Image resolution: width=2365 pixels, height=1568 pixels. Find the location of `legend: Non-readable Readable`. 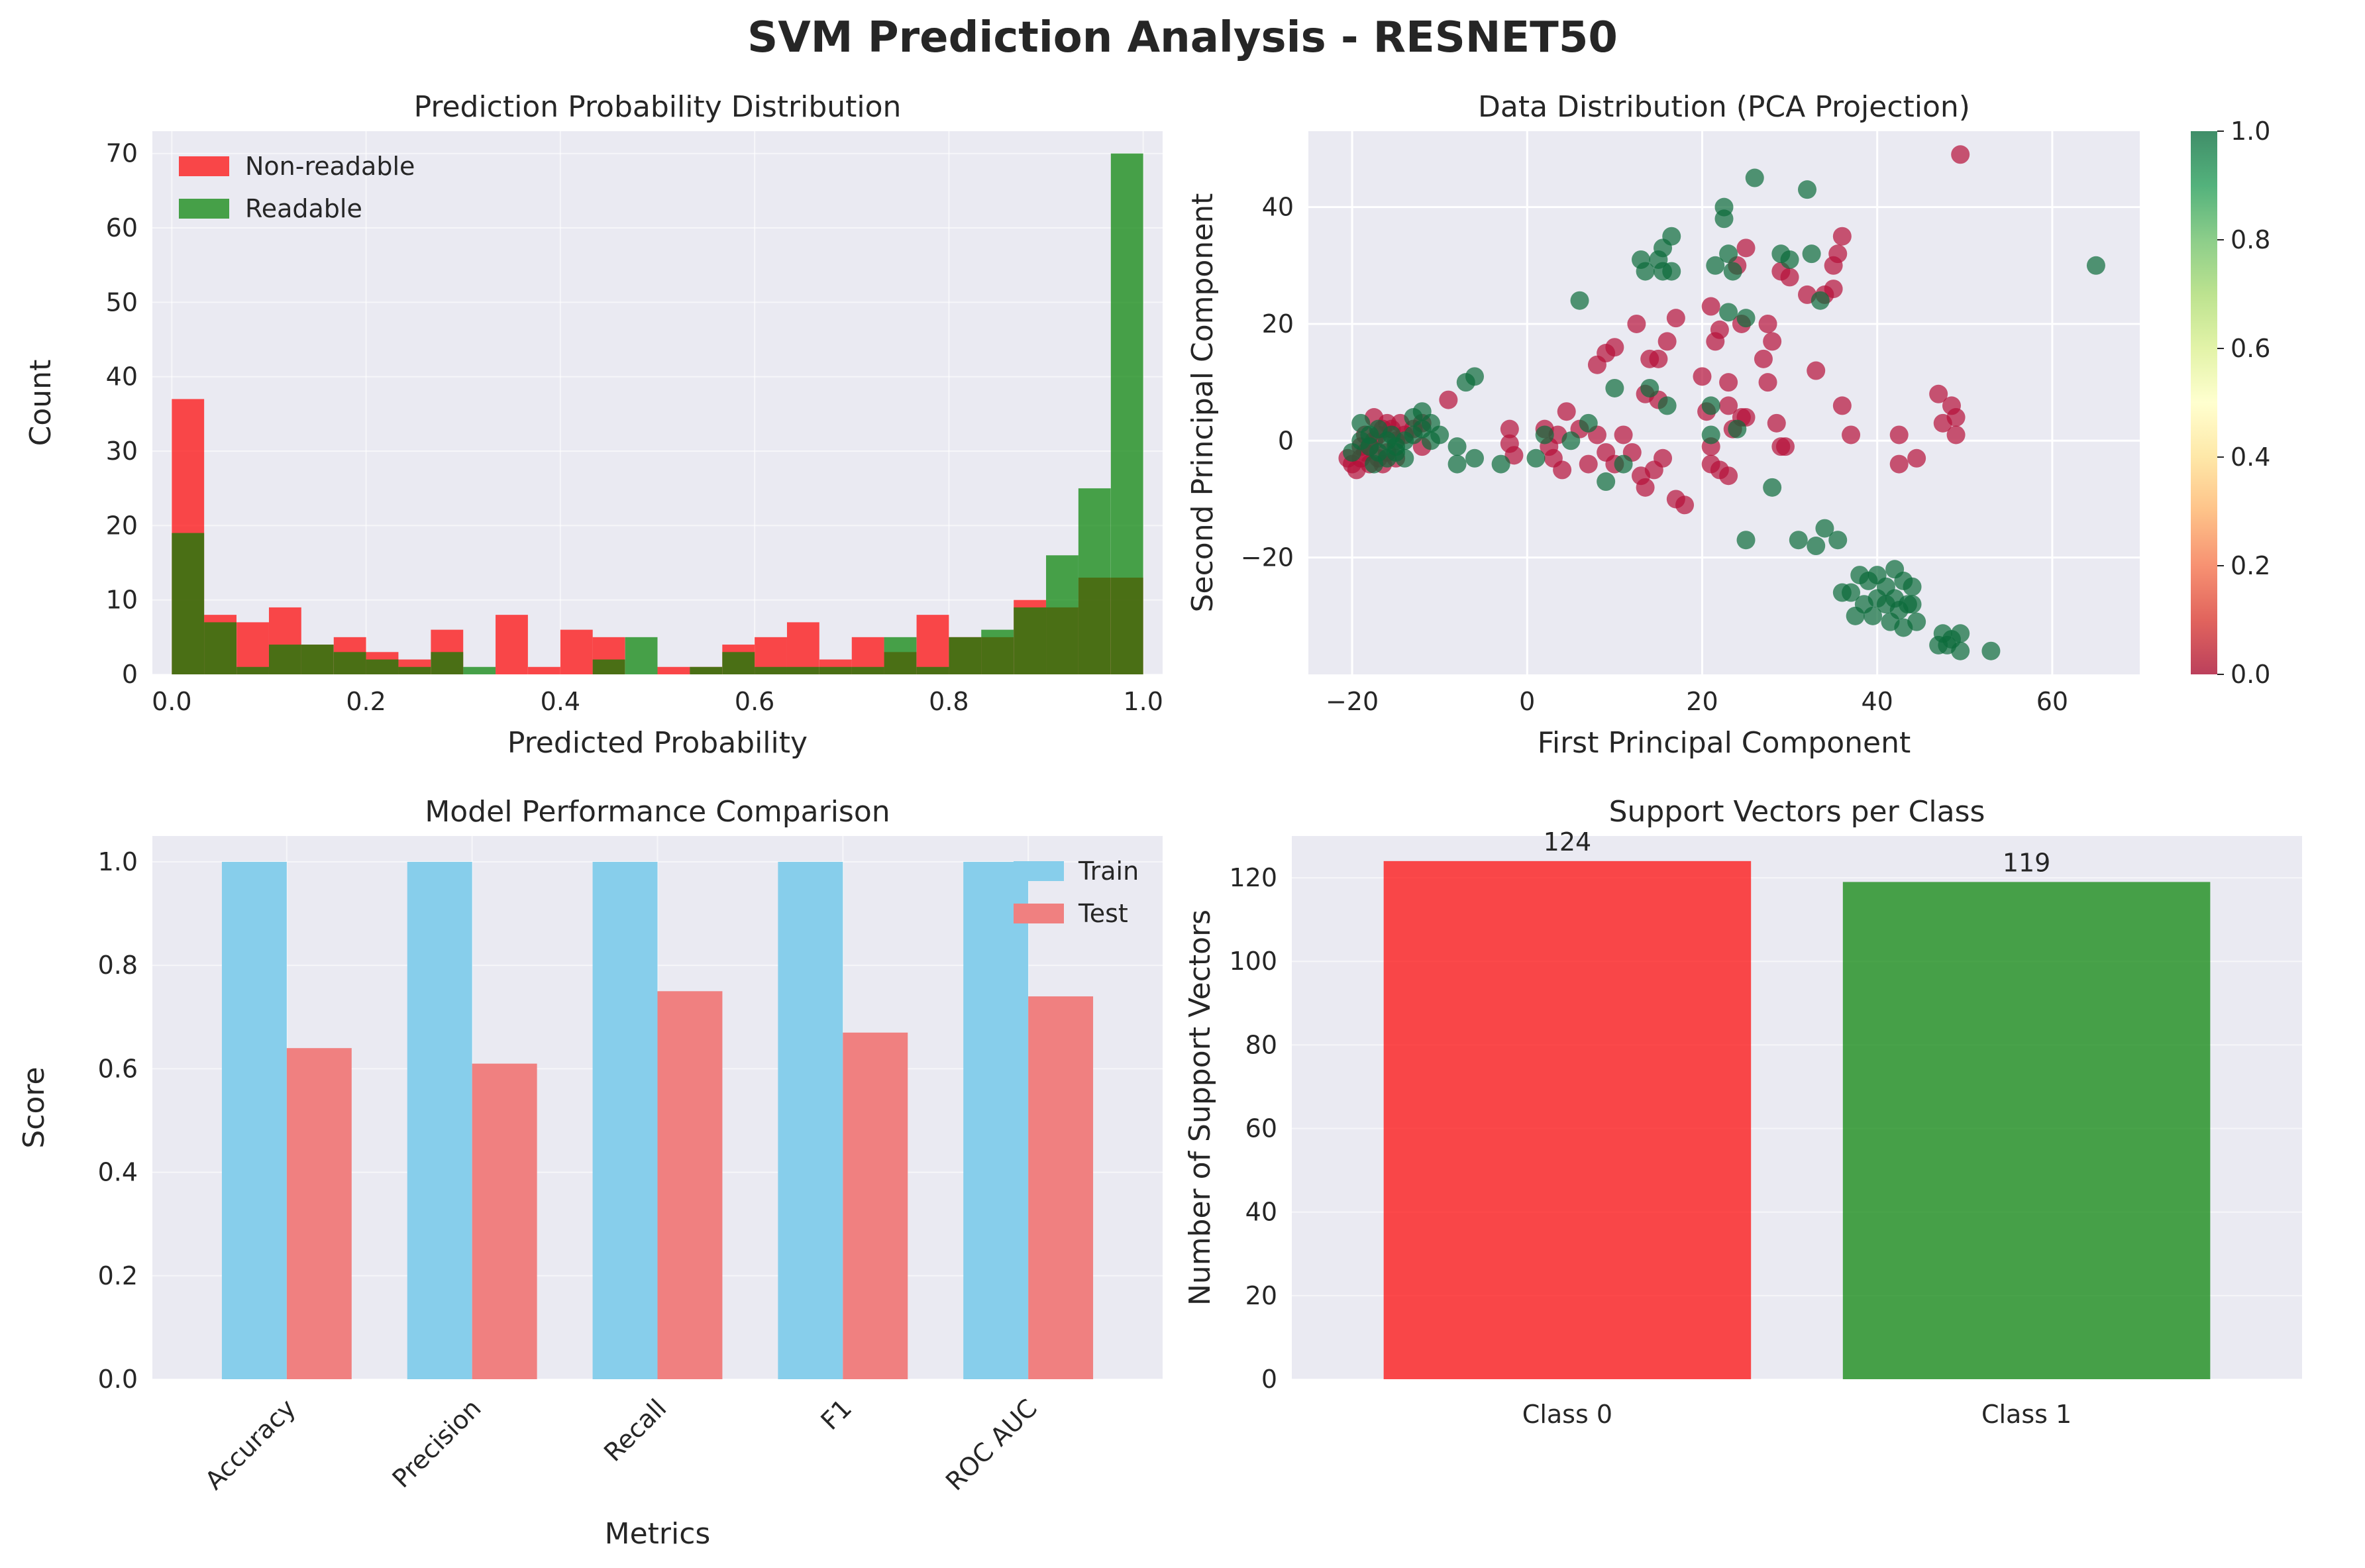

legend: Non-readable Readable is located at coordinates (297, 187).